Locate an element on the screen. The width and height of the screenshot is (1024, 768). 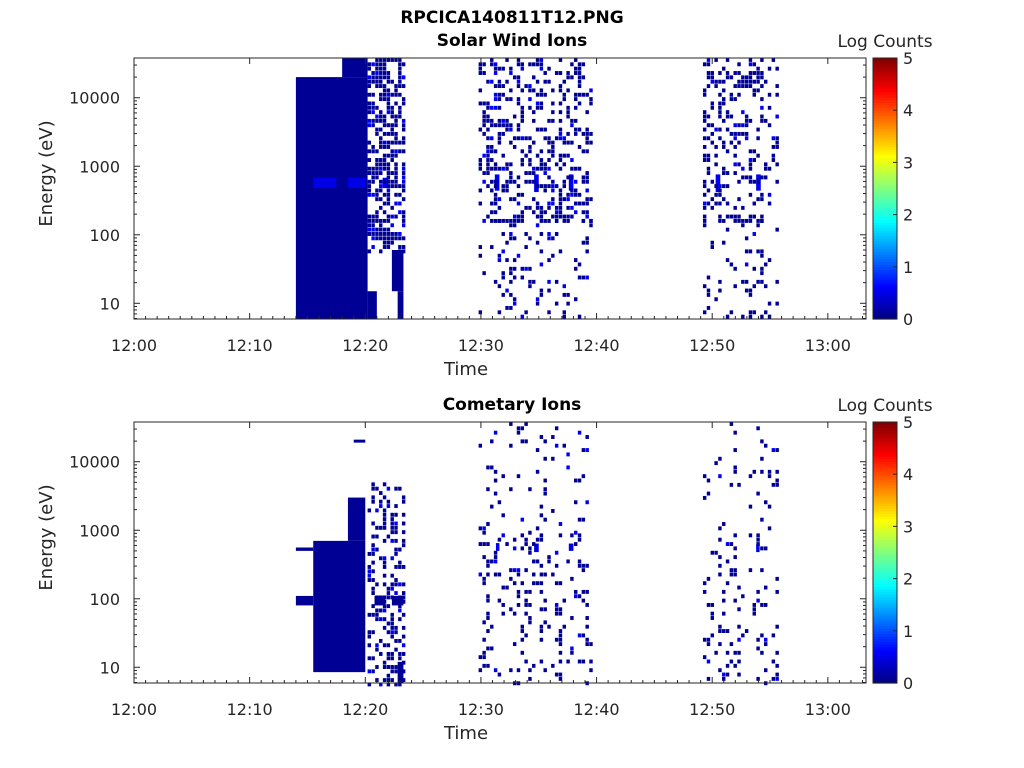
x-tick-label: 12:40 is located at coordinates (597, 345).